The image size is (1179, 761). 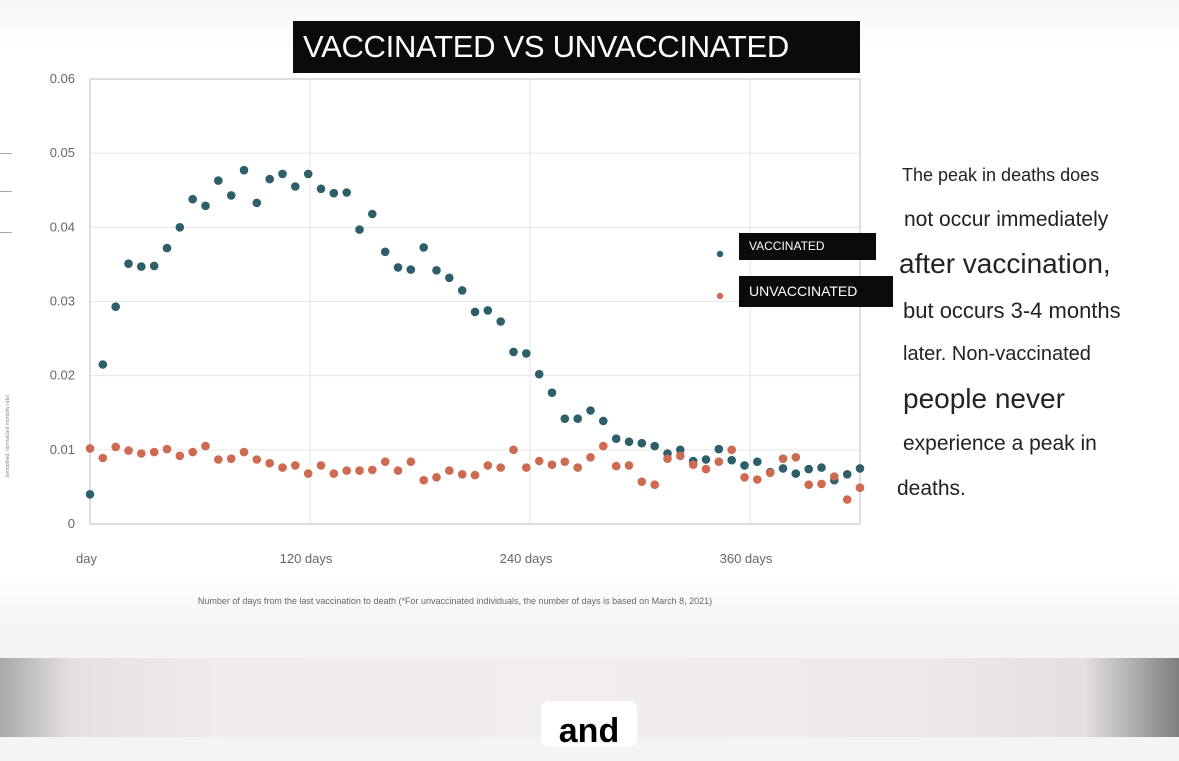 I want to click on side-text-line: not occur immediately, so click(x=1006, y=219).